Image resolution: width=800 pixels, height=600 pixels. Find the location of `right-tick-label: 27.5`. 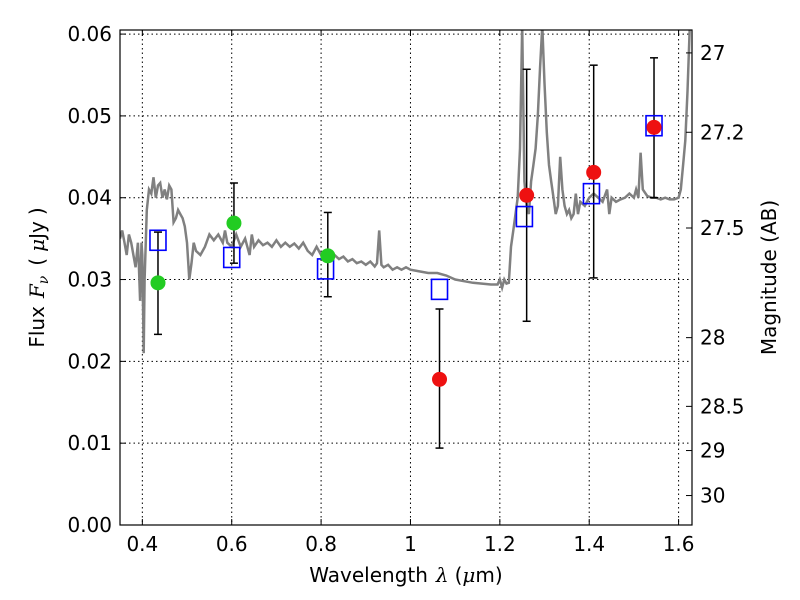

right-tick-label: 27.5 is located at coordinates (722, 228).